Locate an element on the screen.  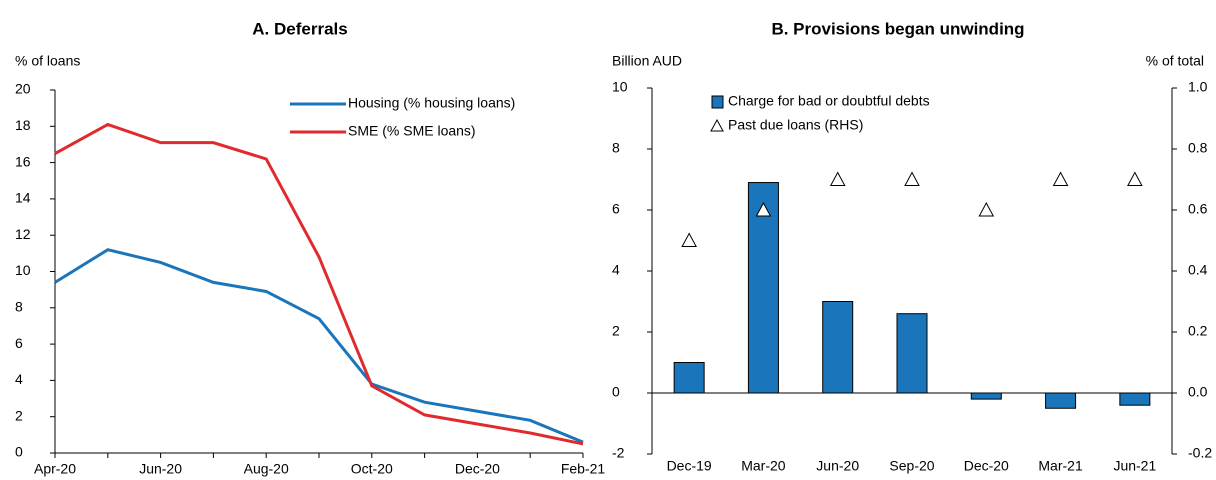
y2-tick-label: 0.8 is located at coordinates (1198, 148).